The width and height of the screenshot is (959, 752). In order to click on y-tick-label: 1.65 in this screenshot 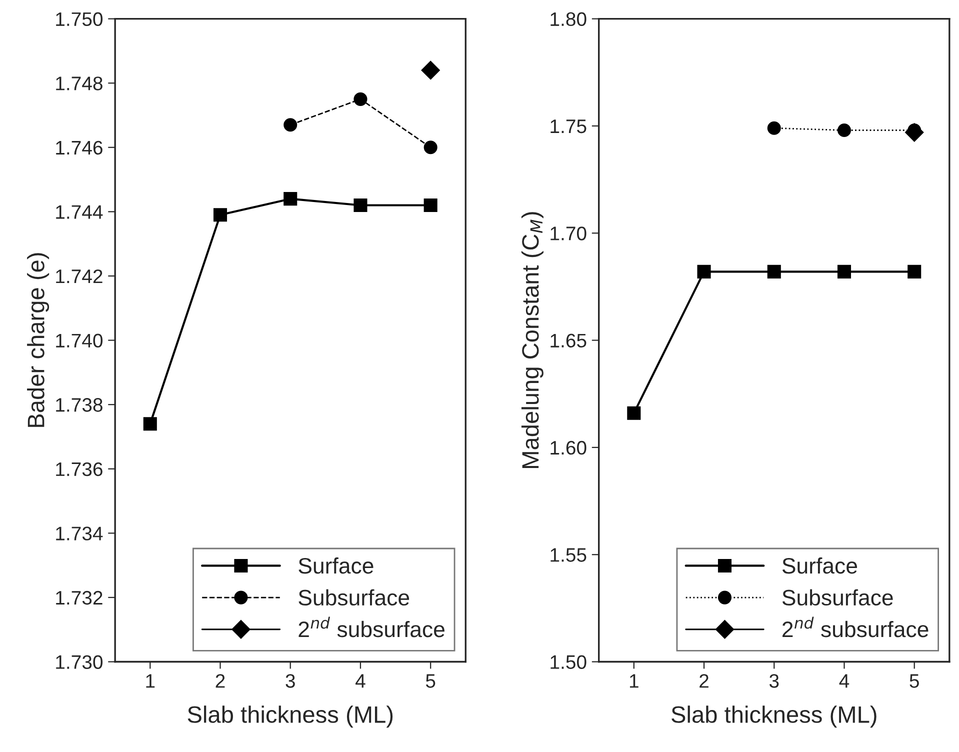, I will do `click(568, 341)`.